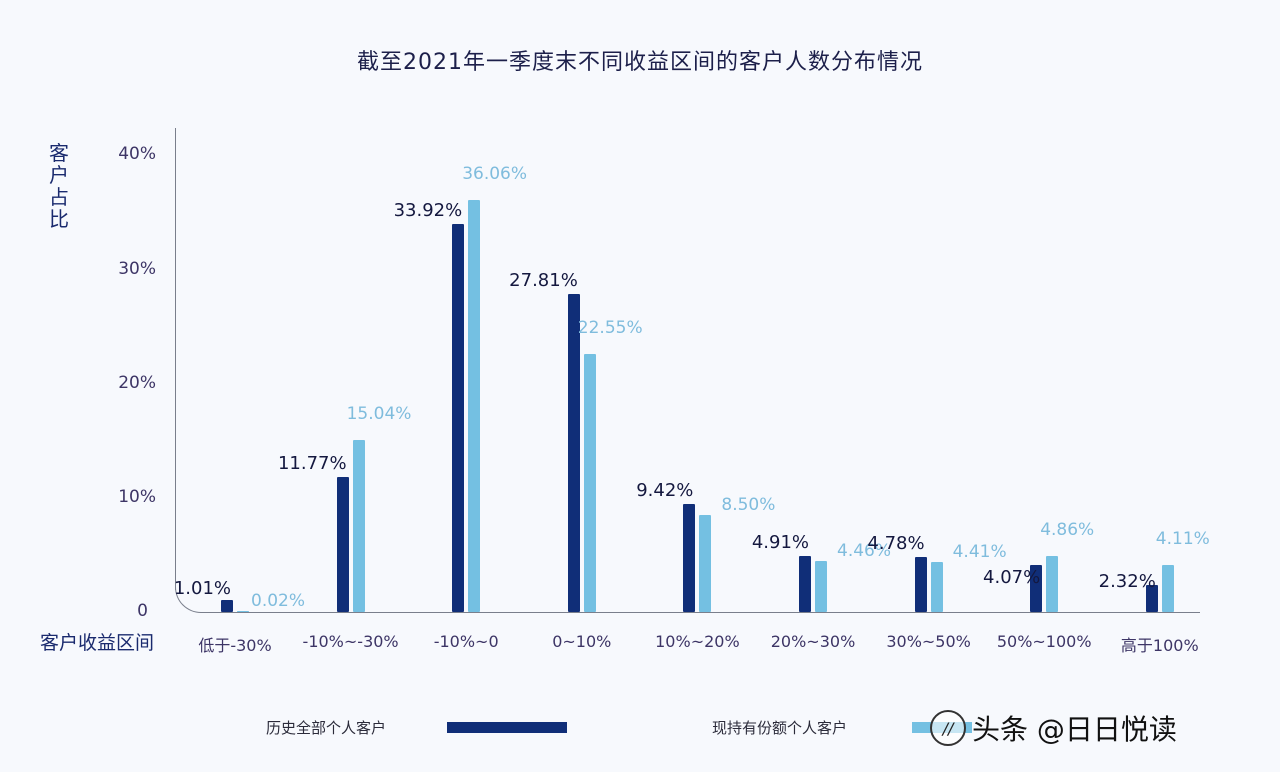 The height and width of the screenshot is (772, 1280). What do you see at coordinates (235, 645) in the screenshot?
I see `x-tick-label: 低于-30%` at bounding box center [235, 645].